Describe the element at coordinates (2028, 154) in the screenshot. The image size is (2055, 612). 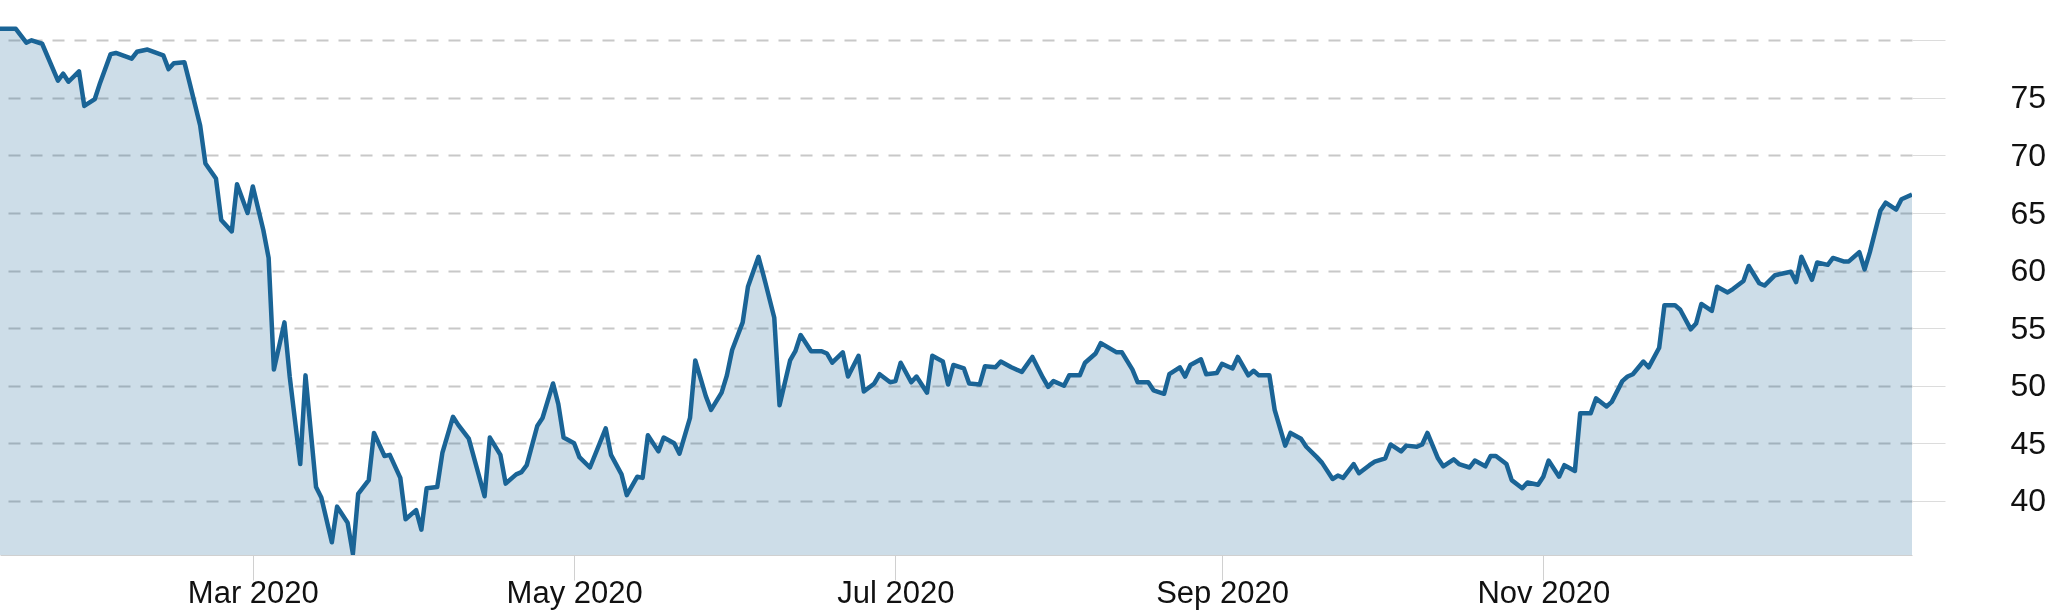
I see `y-tick-label: 70` at that location.